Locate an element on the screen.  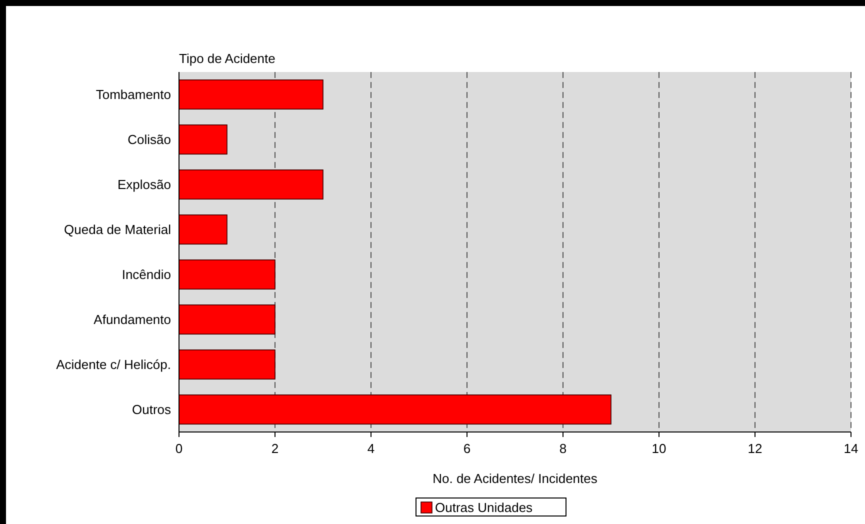
y-tick-label: Outros is located at coordinates (152, 410).